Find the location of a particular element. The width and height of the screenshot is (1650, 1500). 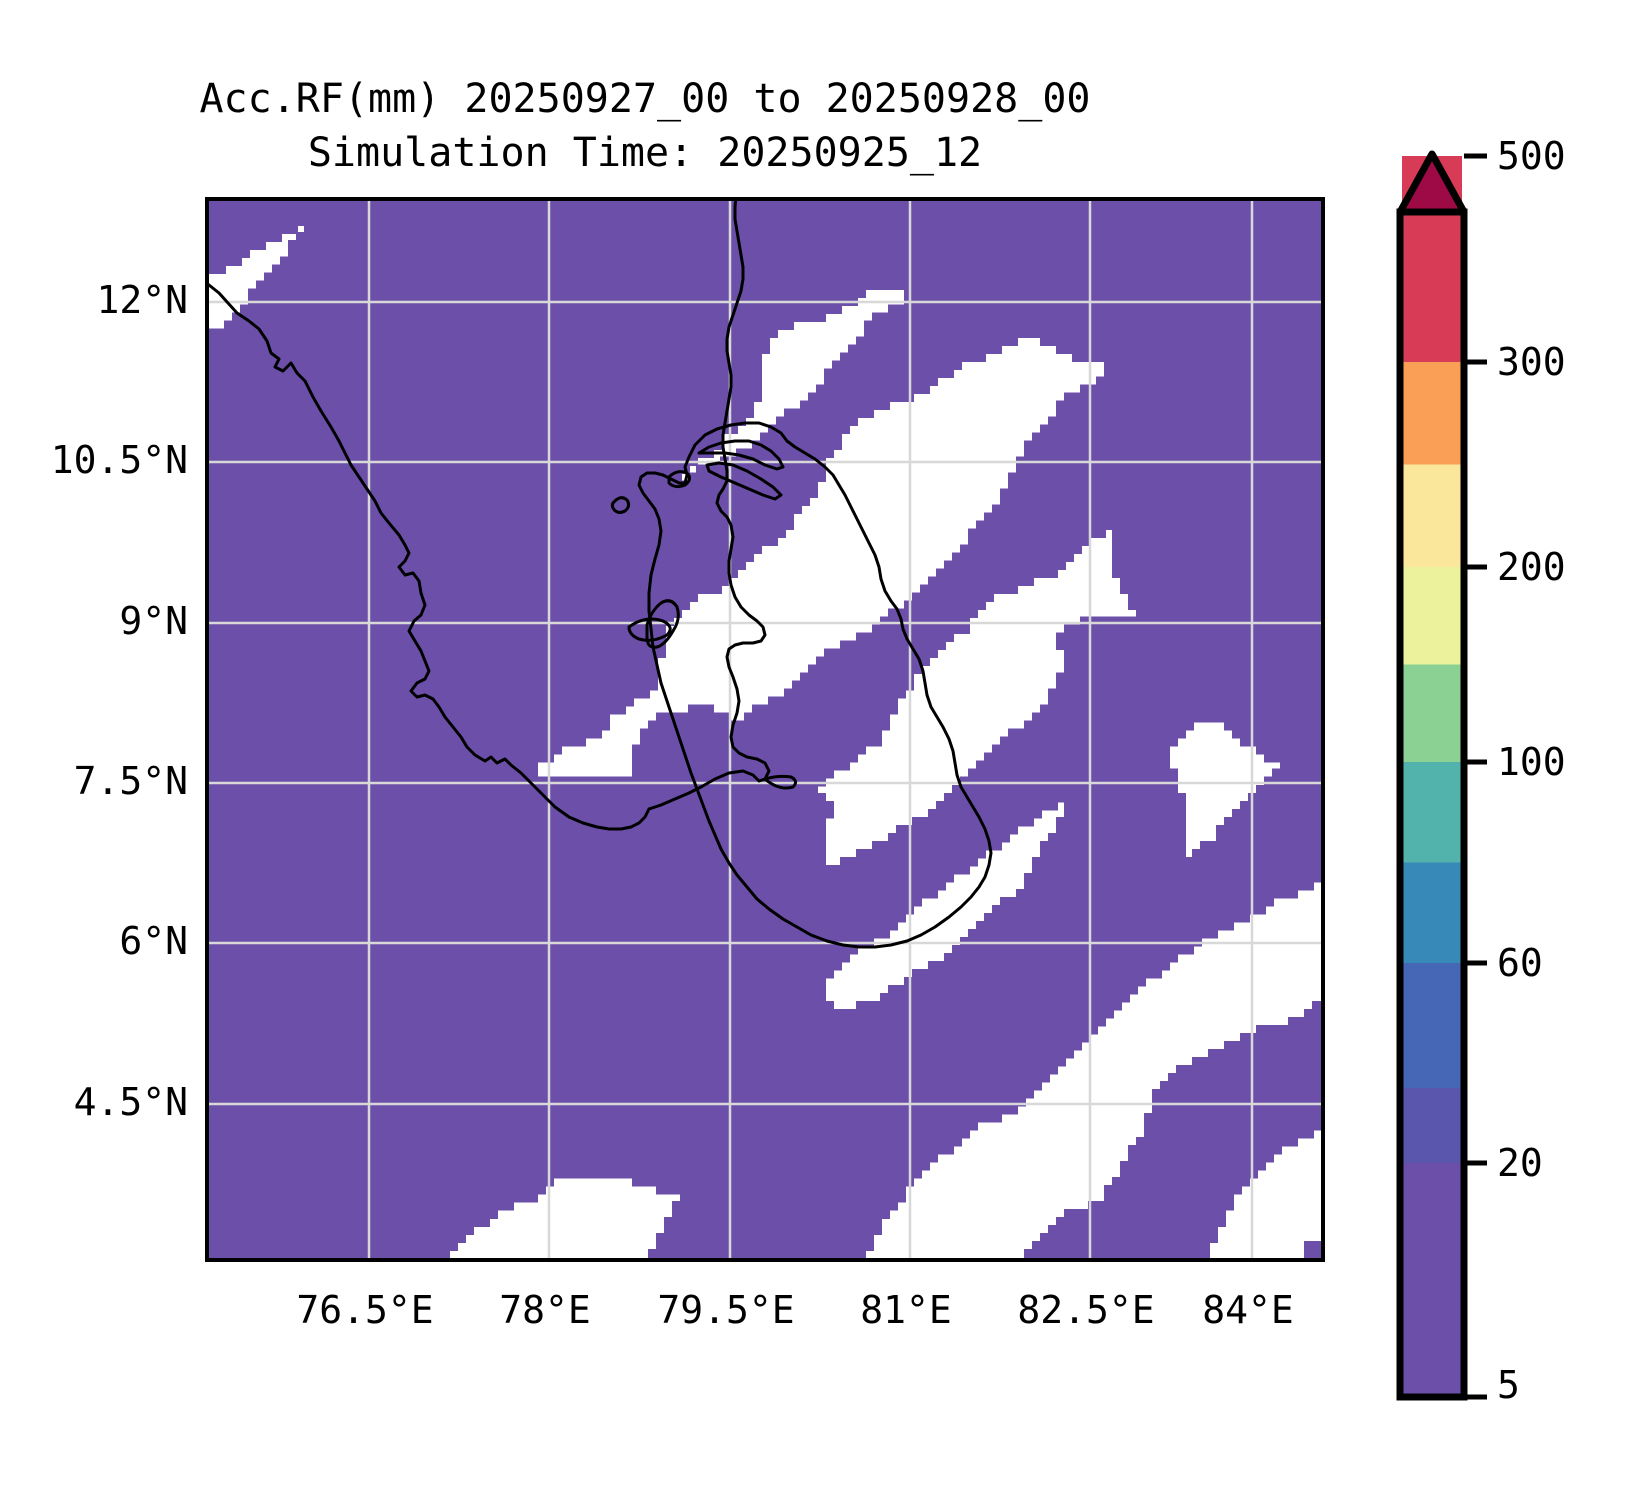

colorbar-svg is located at coordinates (1441, 775).